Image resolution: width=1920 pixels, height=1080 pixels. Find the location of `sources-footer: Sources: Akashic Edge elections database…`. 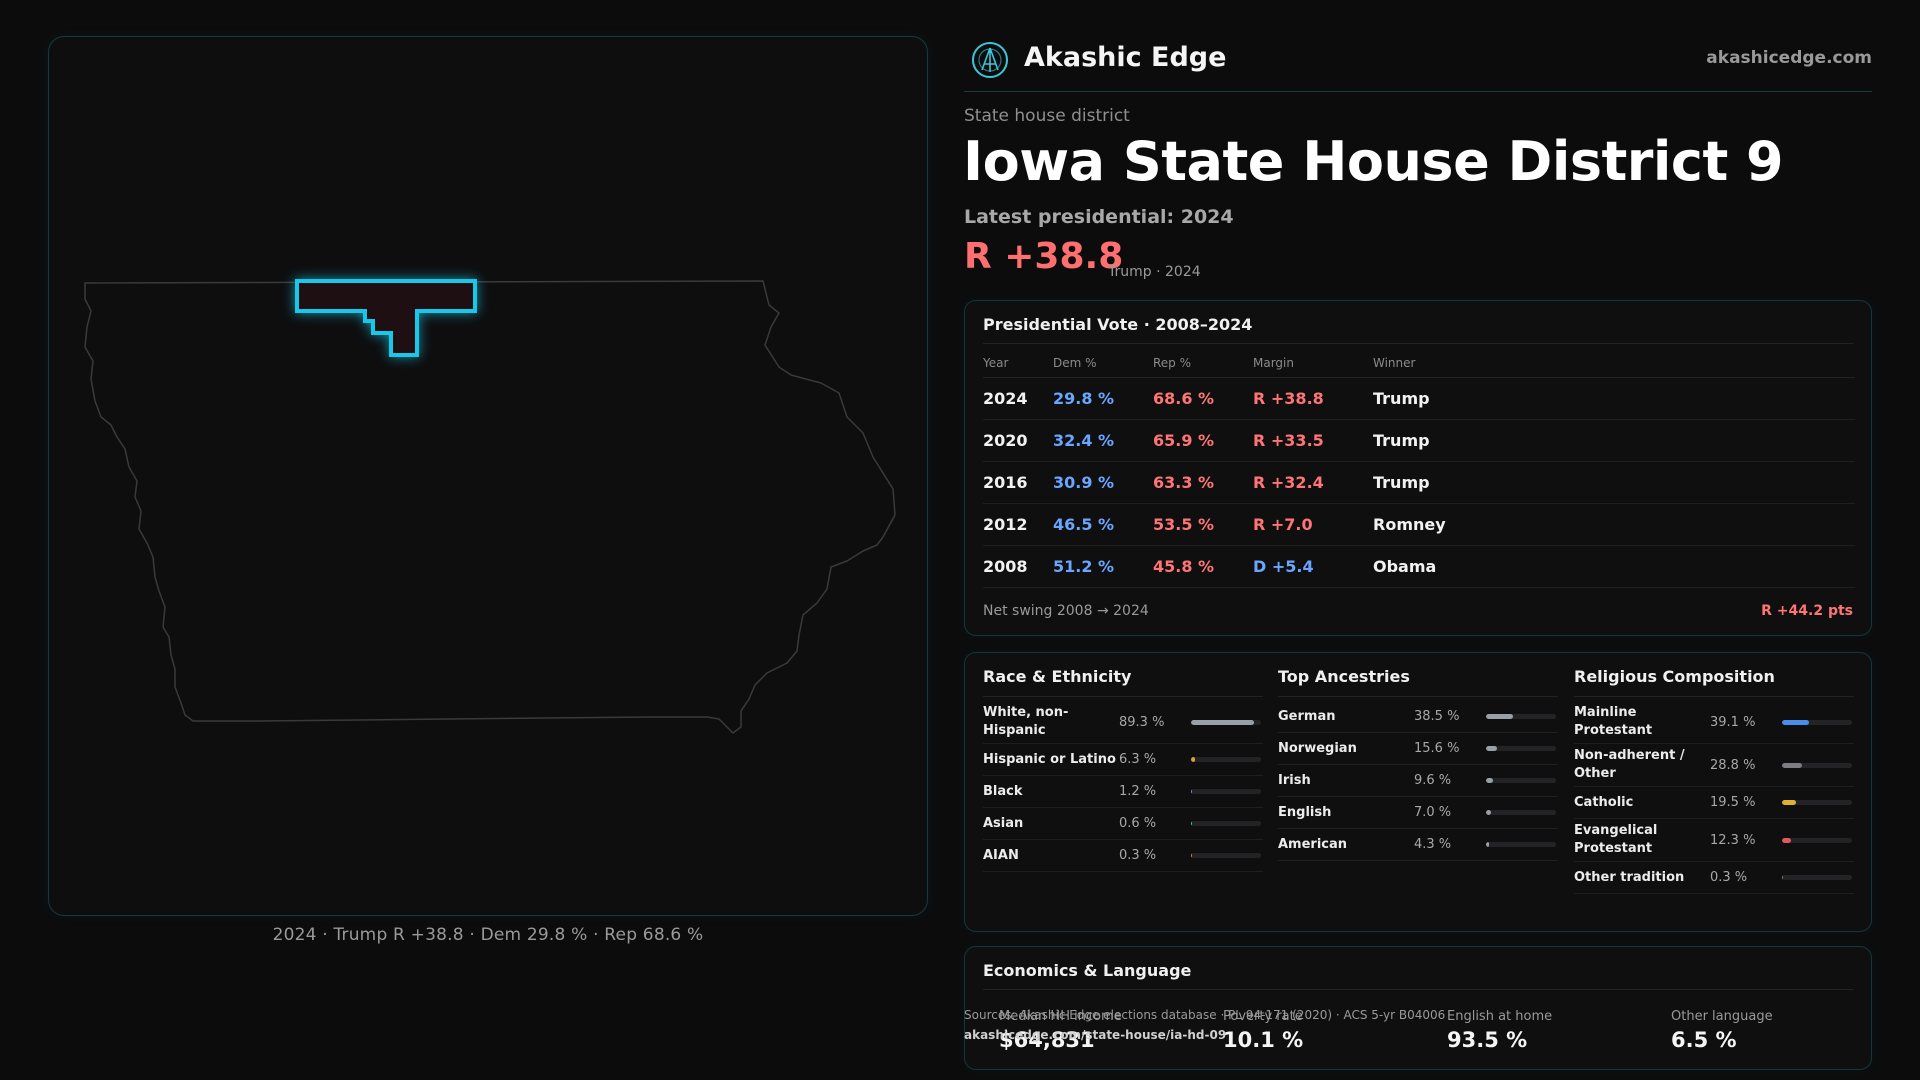

sources-footer: Sources: Akashic Edge elections database… is located at coordinates (1204, 1025).